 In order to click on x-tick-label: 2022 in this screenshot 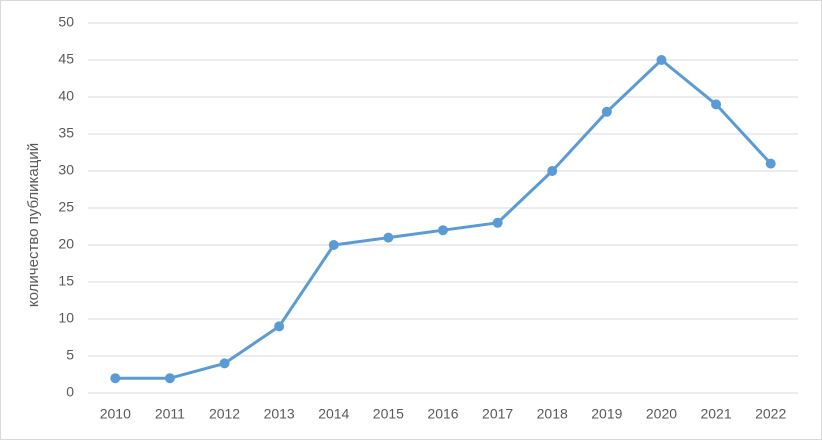, I will do `click(770, 414)`.